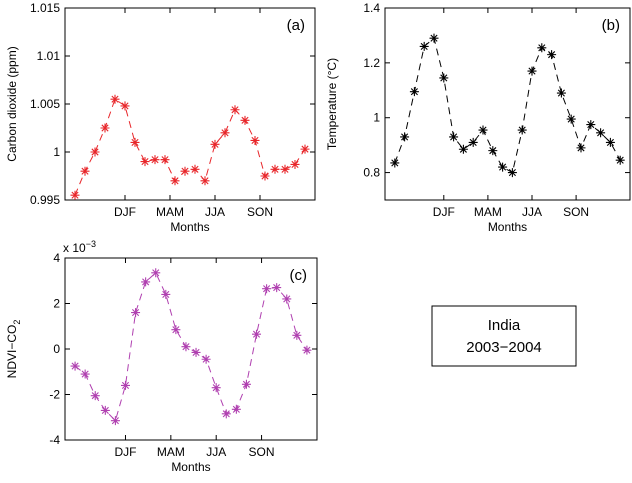 The height and width of the screenshot is (483, 632). I want to click on x-tick-label: MAM, so click(171, 452).